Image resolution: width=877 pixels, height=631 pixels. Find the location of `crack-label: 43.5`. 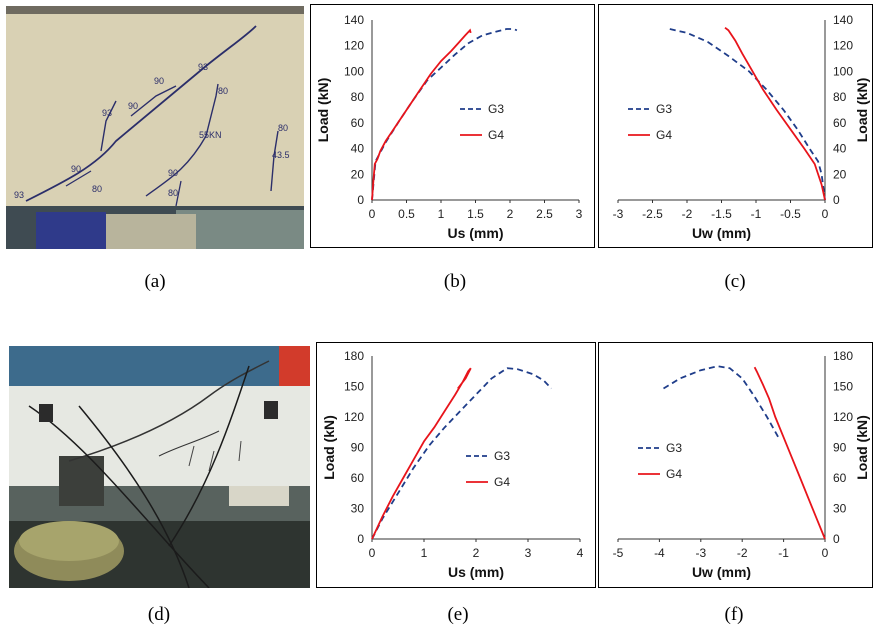

crack-label: 43.5 is located at coordinates (281, 155).